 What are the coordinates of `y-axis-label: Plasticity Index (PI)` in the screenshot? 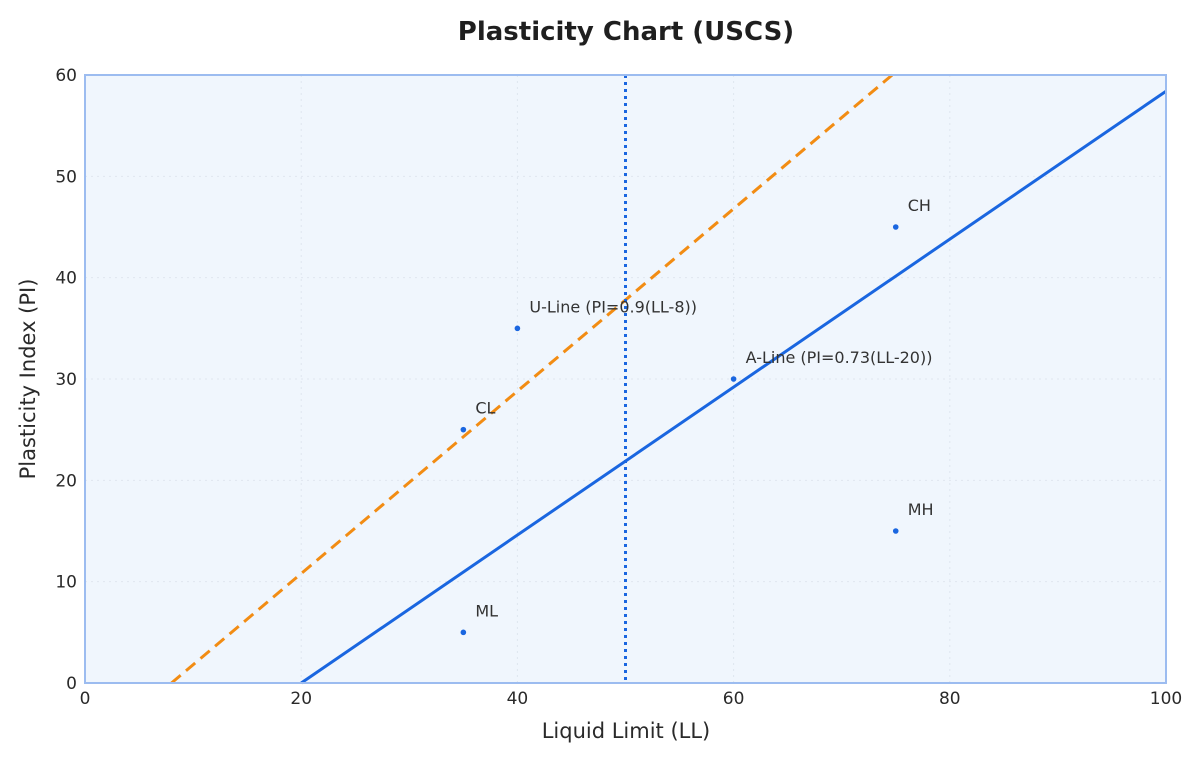 It's located at (28, 379).